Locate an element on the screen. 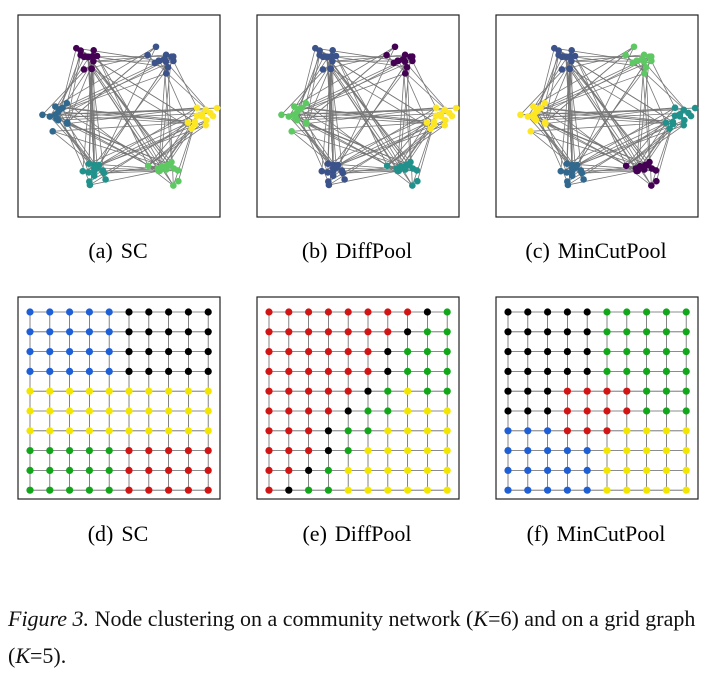 Image resolution: width=719 pixels, height=674 pixels. panel-label: (a) is located at coordinates (100, 250).